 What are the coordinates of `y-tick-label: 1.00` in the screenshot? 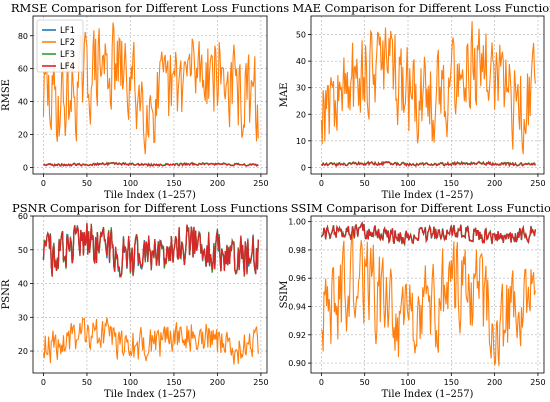 It's located at (297, 222).